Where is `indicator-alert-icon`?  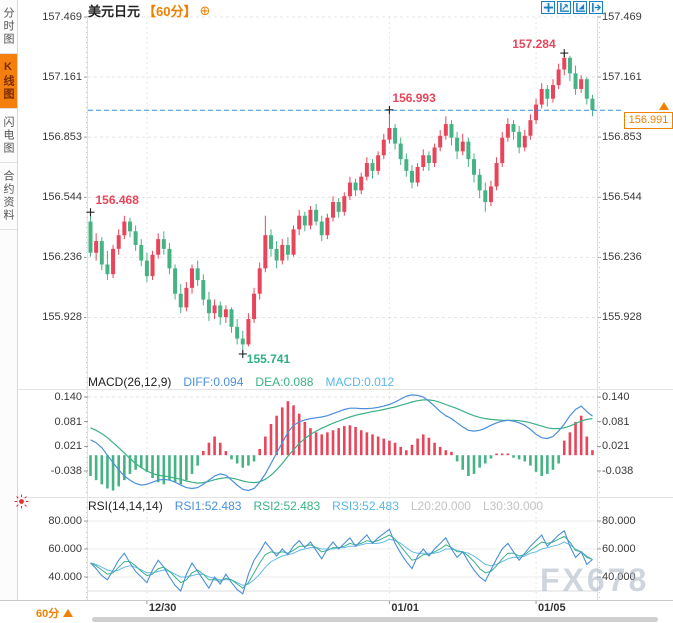
indicator-alert-icon is located at coordinates (21, 504).